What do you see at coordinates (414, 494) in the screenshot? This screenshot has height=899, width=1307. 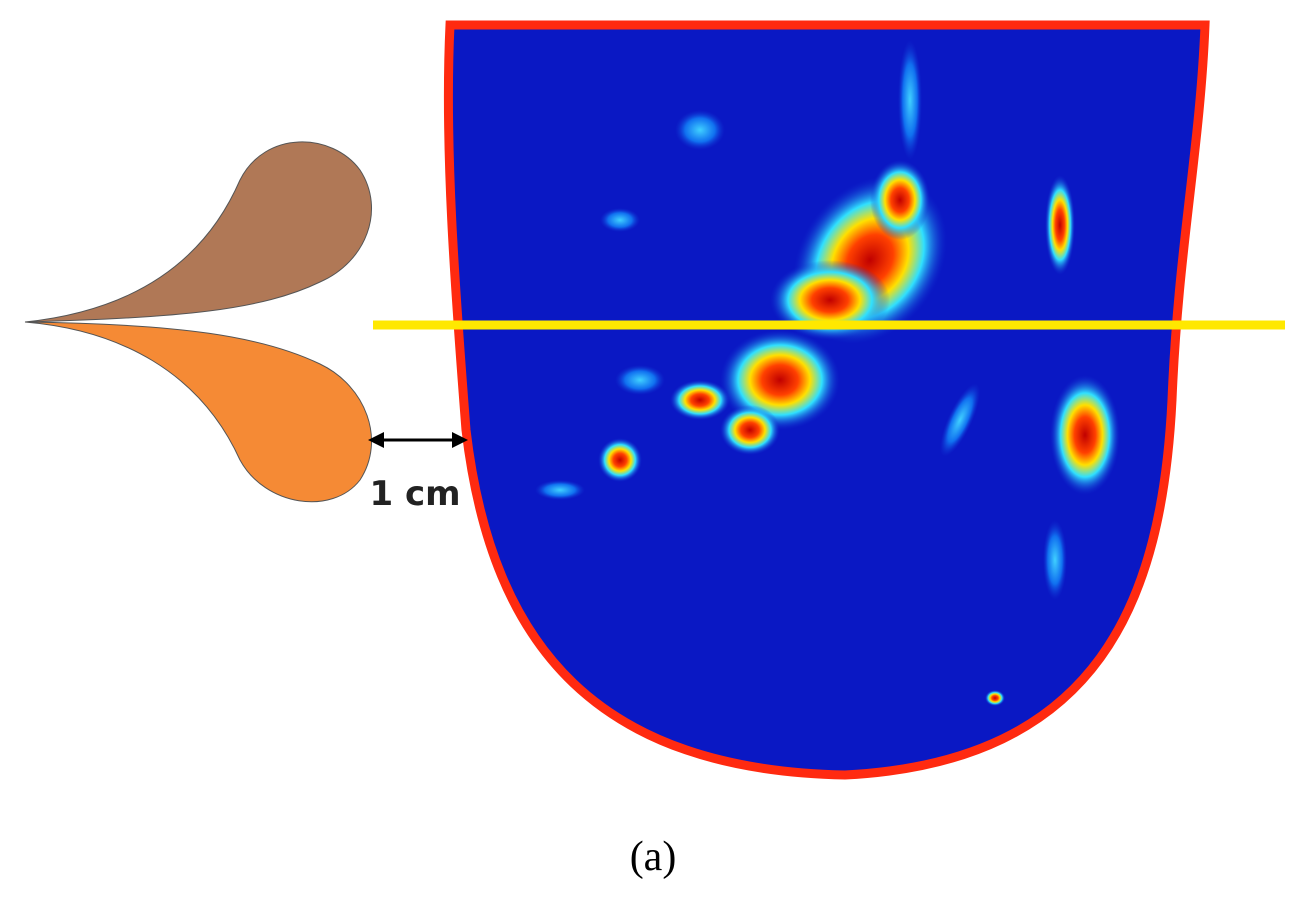 I see `scale-label: 1 cm` at bounding box center [414, 494].